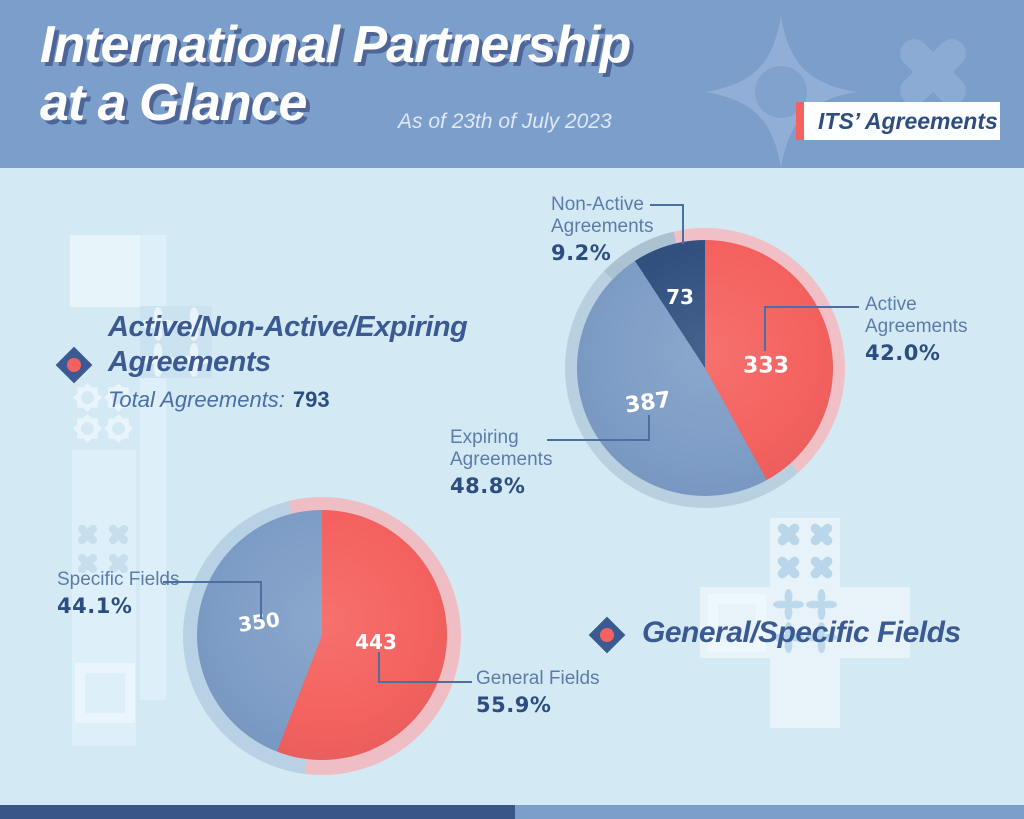  I want to click on connector-nonactive, so click(667, 224).